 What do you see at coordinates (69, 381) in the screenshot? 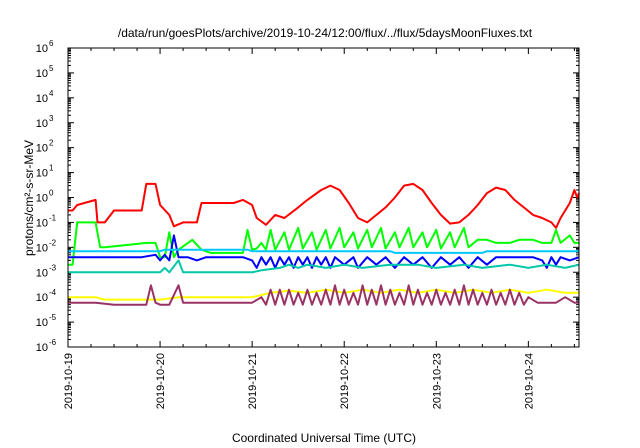
I see `x-tick-label: 2019-10-19` at bounding box center [69, 381].